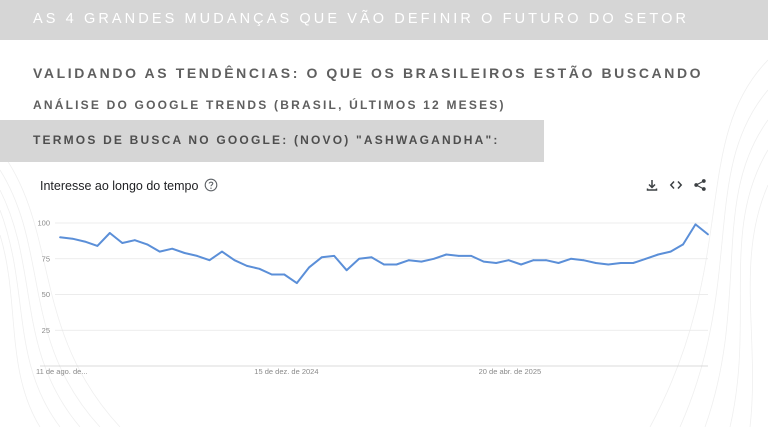 This screenshot has height=427, width=768. What do you see at coordinates (119, 186) in the screenshot?
I see `widget-title: Interesse ao longo do tempo` at bounding box center [119, 186].